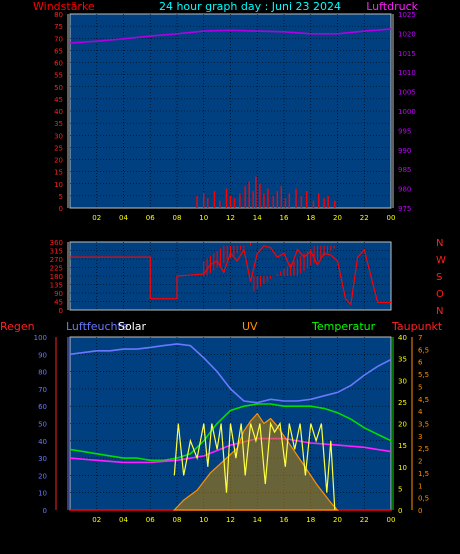 Image resolution: width=460 pixels, height=554 pixels. What do you see at coordinates (439, 243) in the screenshot?
I see `direction-compass-label: N` at bounding box center [439, 243].